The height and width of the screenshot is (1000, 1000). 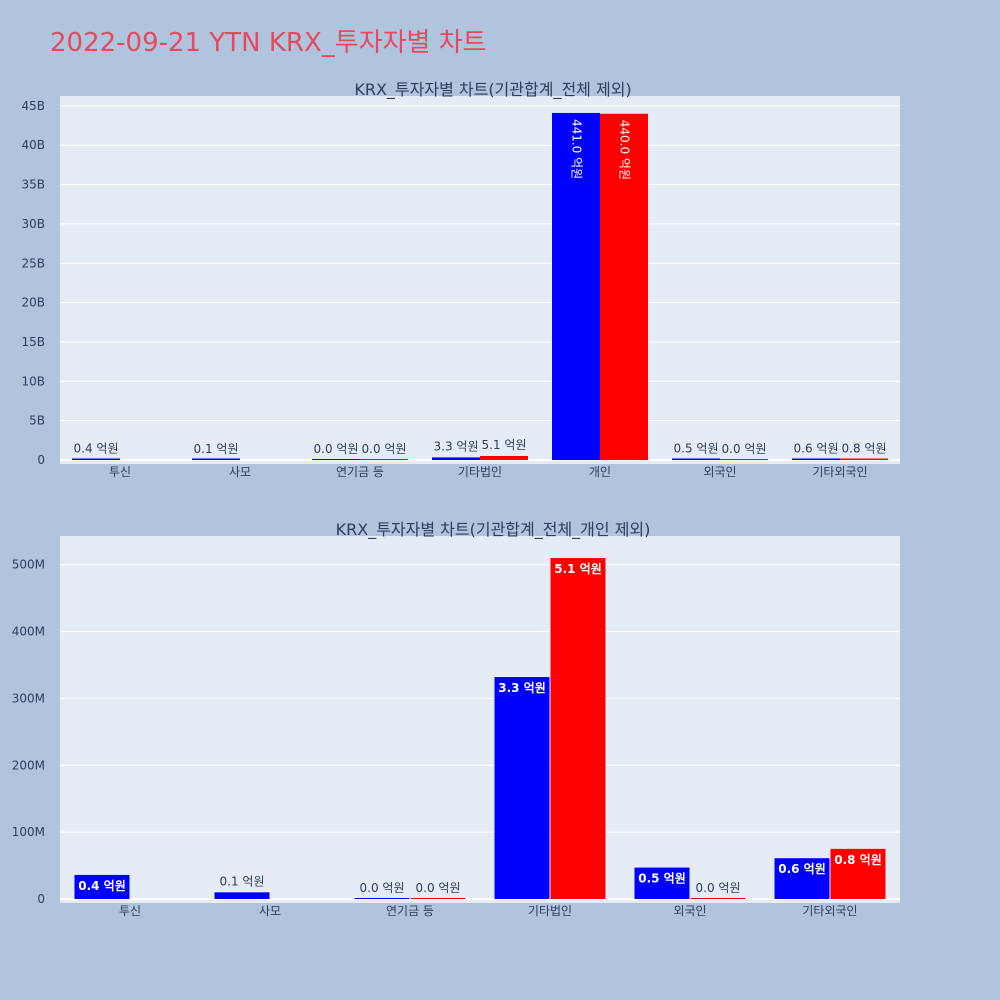 I want to click on data-label: 441.0 억원, so click(x=577, y=149).